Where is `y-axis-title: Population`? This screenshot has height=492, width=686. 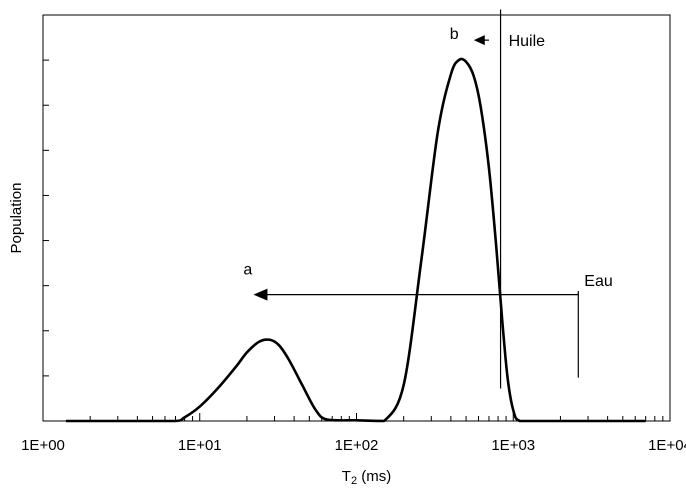
y-axis-title: Population is located at coordinates (16, 218).